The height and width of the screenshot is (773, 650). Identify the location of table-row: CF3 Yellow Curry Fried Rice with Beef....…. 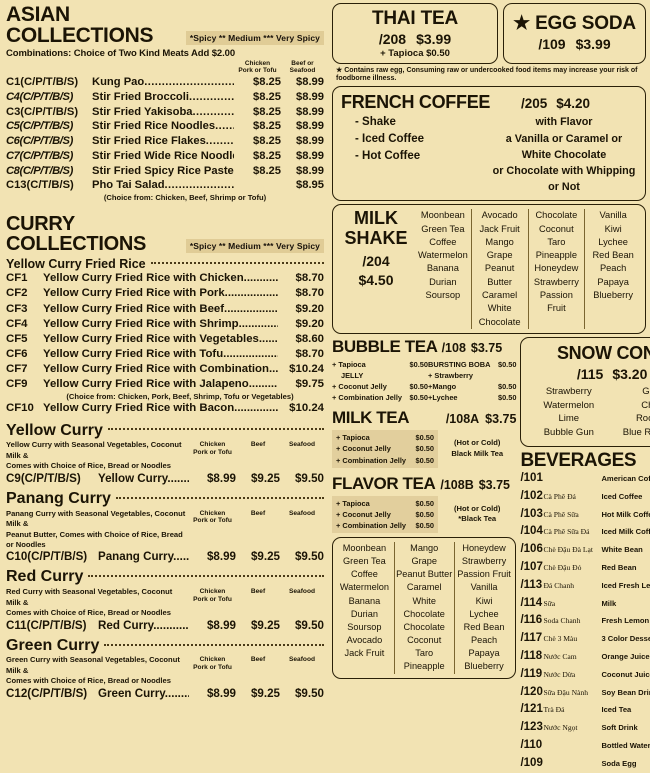
(165, 309).